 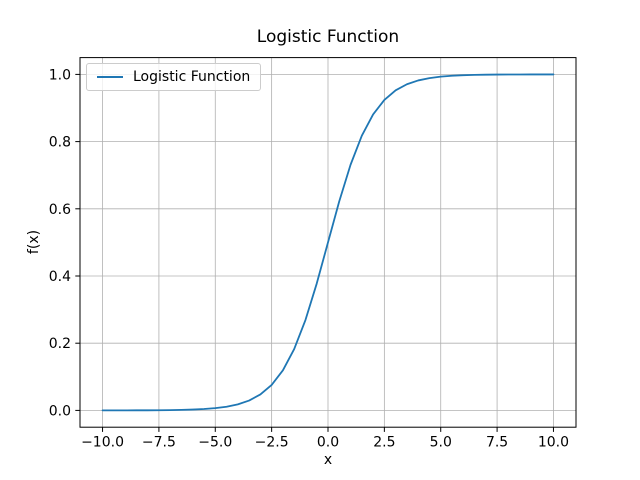 What do you see at coordinates (497, 443) in the screenshot?
I see `x-tick-label: 7.5` at bounding box center [497, 443].